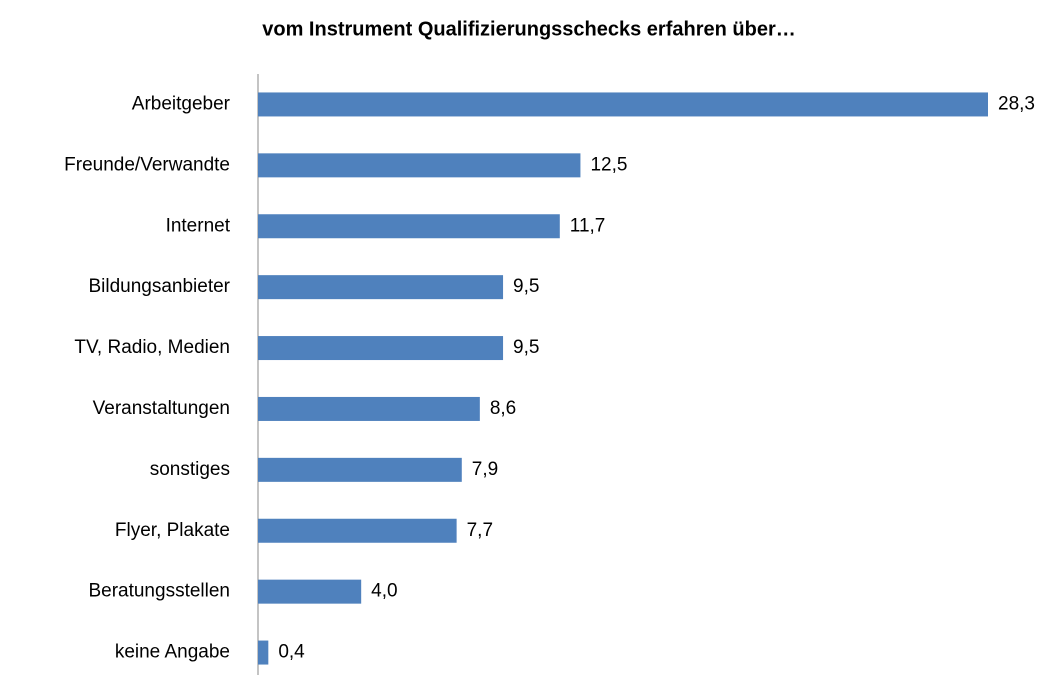 Image resolution: width=1058 pixels, height=675 pixels. Describe the element at coordinates (480, 530) in the screenshot. I see `value-label: 7,7` at that location.